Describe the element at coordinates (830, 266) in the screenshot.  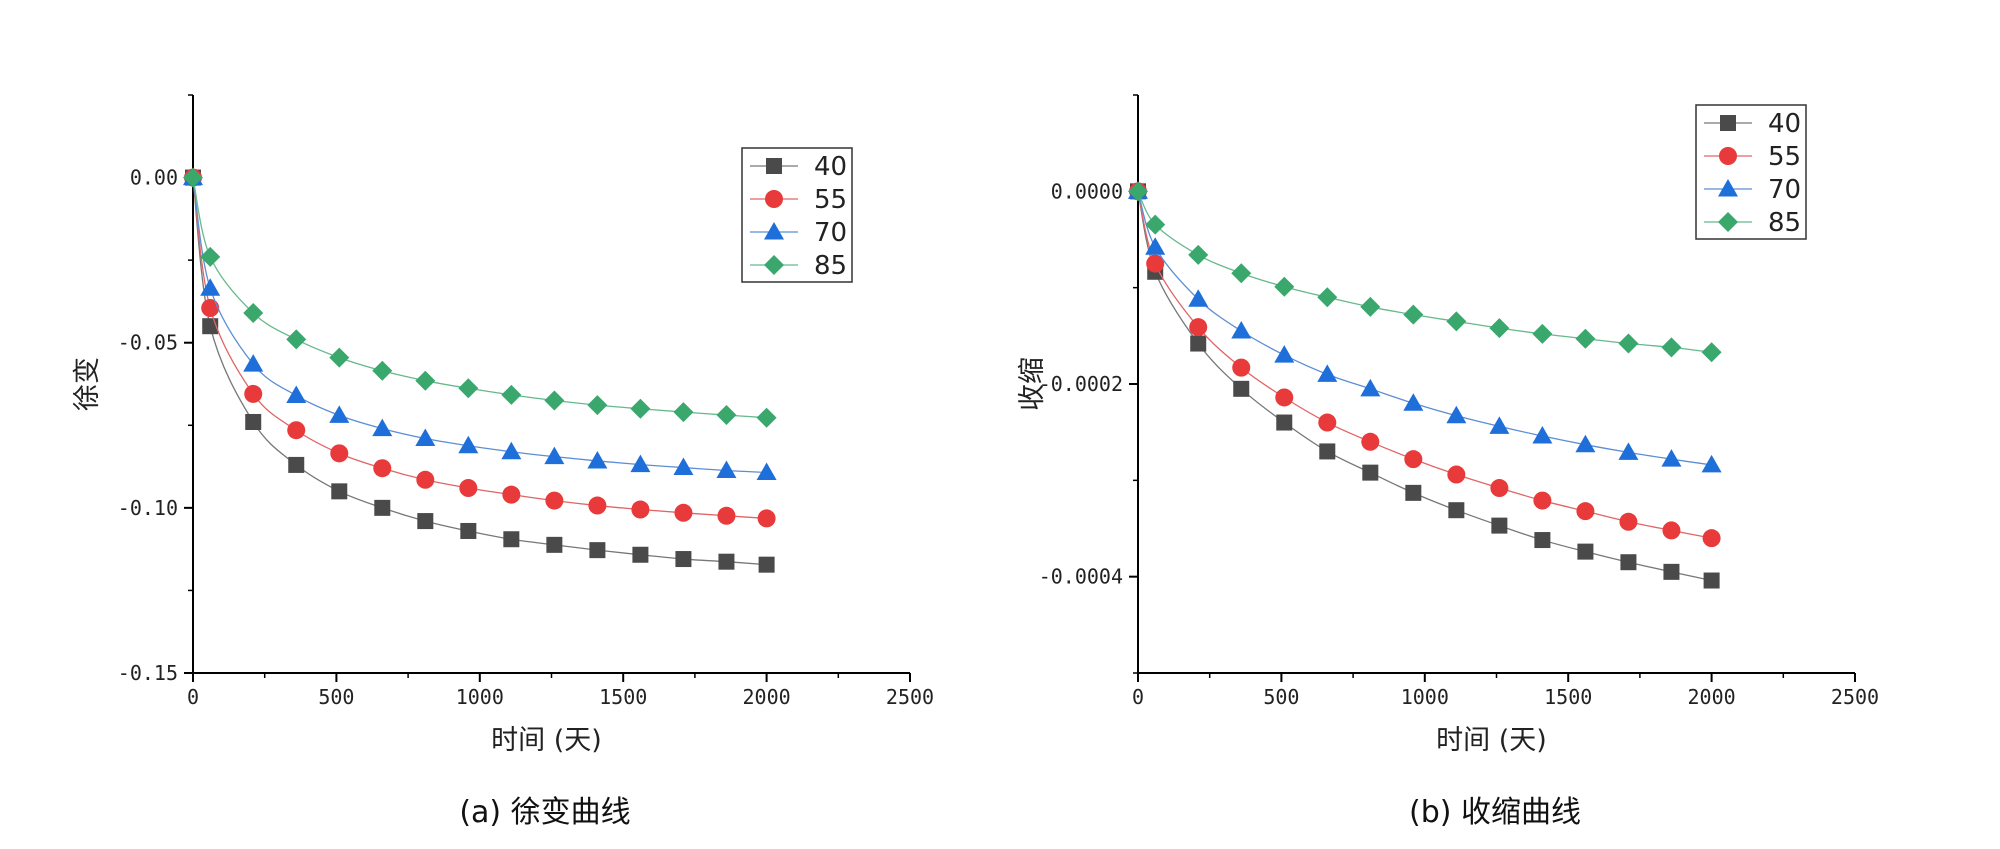
I see `creep-legend-label: 85` at that location.